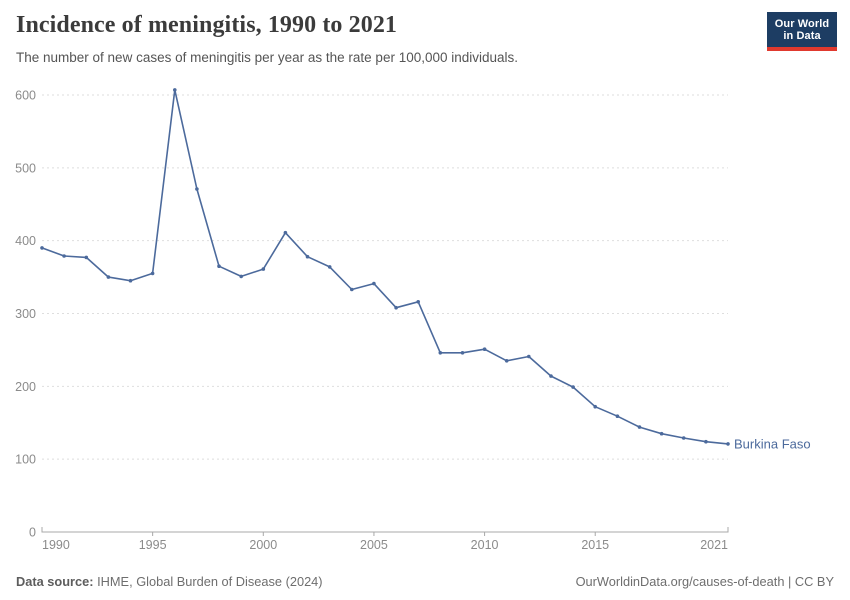 This screenshot has width=850, height=600. What do you see at coordinates (153, 545) in the screenshot?
I see `x-axis-tick-label: 1995` at bounding box center [153, 545].